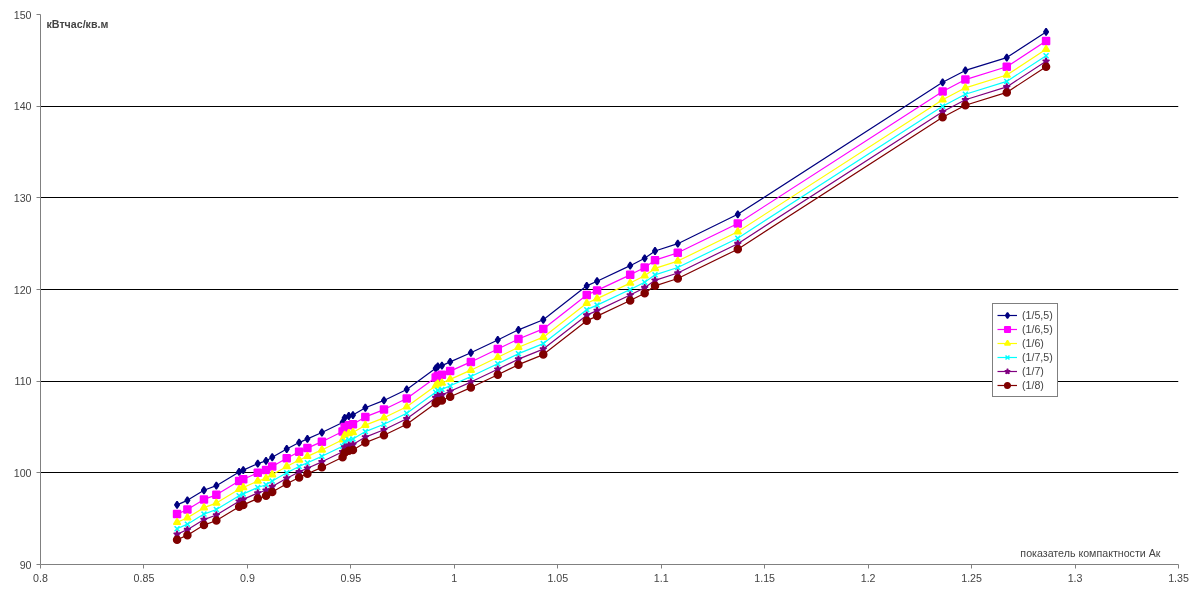  Describe the element at coordinates (22, 14) in the screenshot. I see `y-tick-label: 150` at that location.